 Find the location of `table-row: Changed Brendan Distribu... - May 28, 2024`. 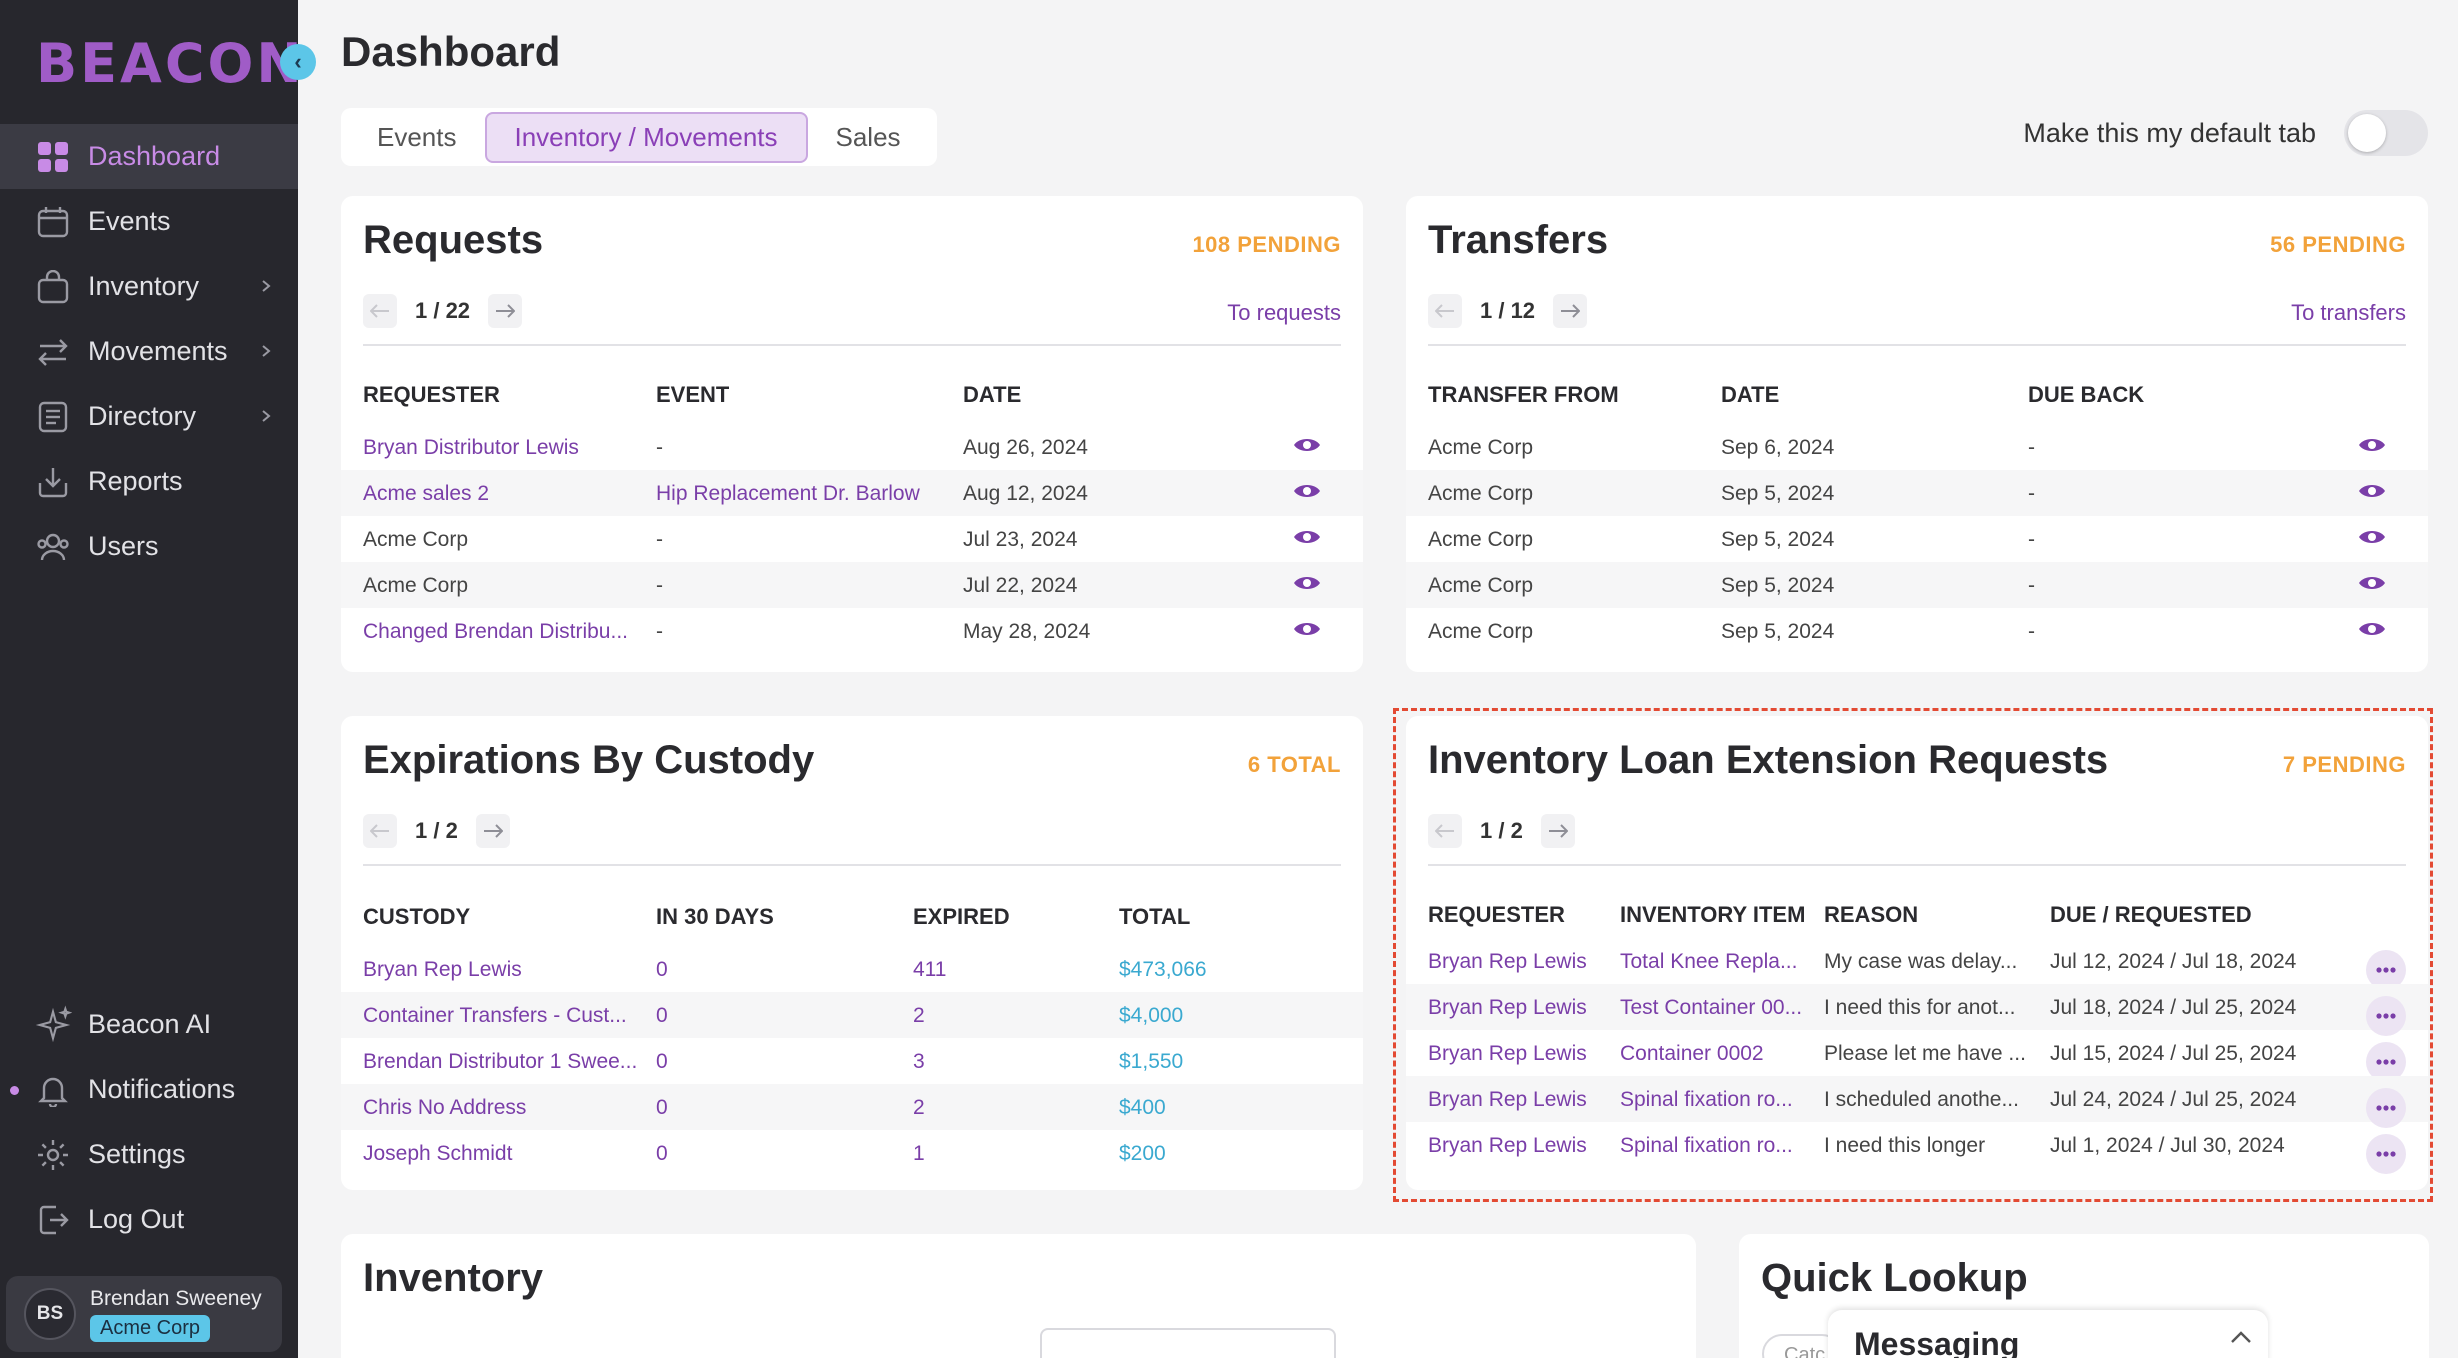

table-row: Changed Brendan Distribu... - May 28, 2024 is located at coordinates (852, 631).